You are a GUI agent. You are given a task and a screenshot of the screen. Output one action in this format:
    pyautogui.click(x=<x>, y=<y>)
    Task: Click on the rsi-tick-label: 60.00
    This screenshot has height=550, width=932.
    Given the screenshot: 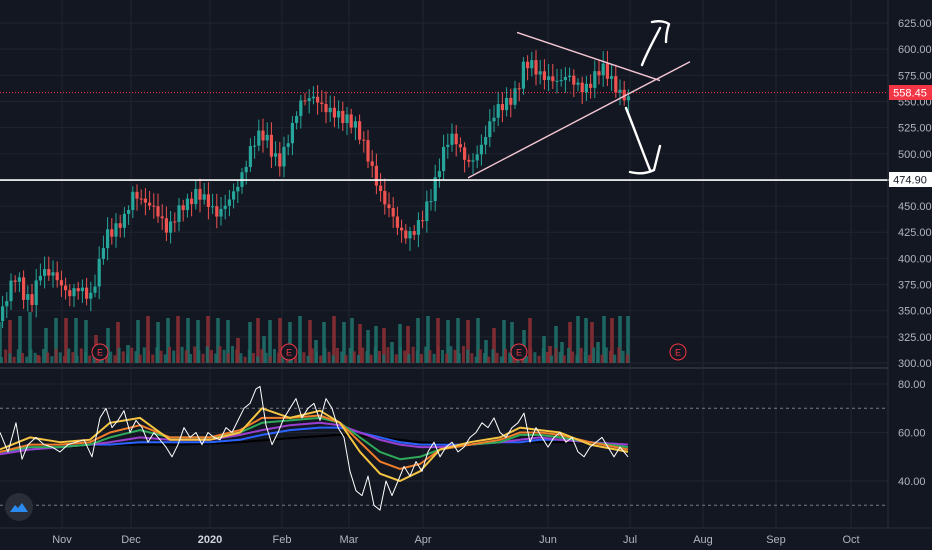 What is the action you would take?
    pyautogui.click(x=912, y=434)
    